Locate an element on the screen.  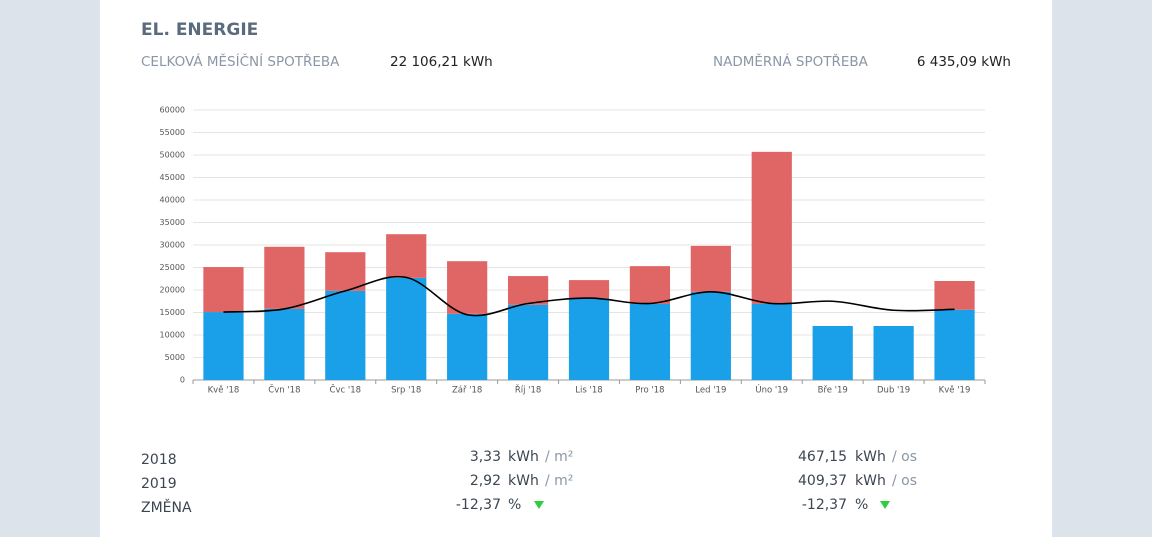
x-tick-label: Říj '18 is located at coordinates (528, 390).